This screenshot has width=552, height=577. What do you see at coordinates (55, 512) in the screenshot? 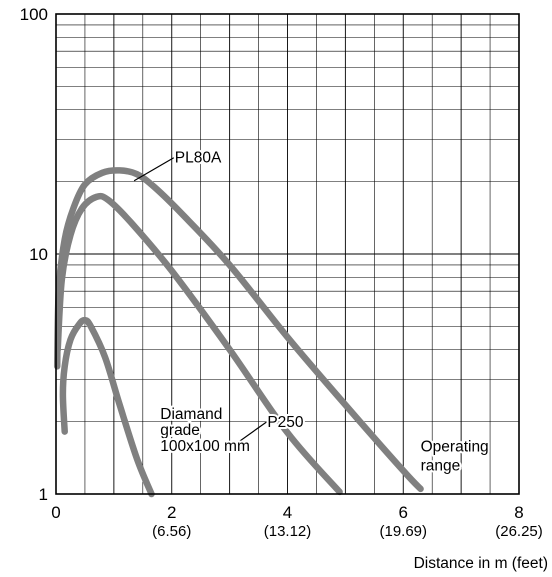
I see `x-tick-label: 0` at bounding box center [55, 512].